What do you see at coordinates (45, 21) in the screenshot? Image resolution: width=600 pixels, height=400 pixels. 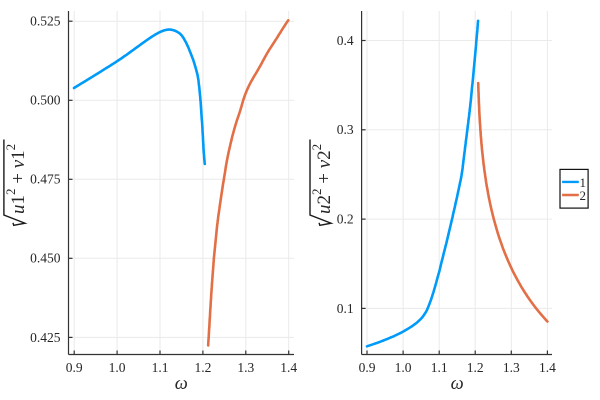 I see `svg-text: 0.525` at bounding box center [45, 21].